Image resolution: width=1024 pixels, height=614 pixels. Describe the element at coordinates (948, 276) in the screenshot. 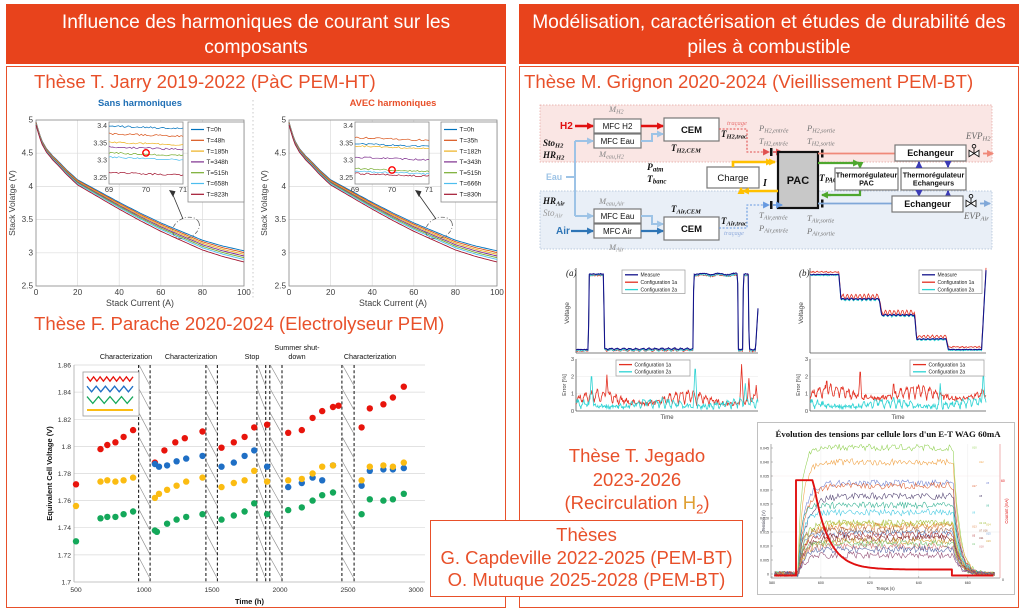

I see `svg-text: Measure` at that location.